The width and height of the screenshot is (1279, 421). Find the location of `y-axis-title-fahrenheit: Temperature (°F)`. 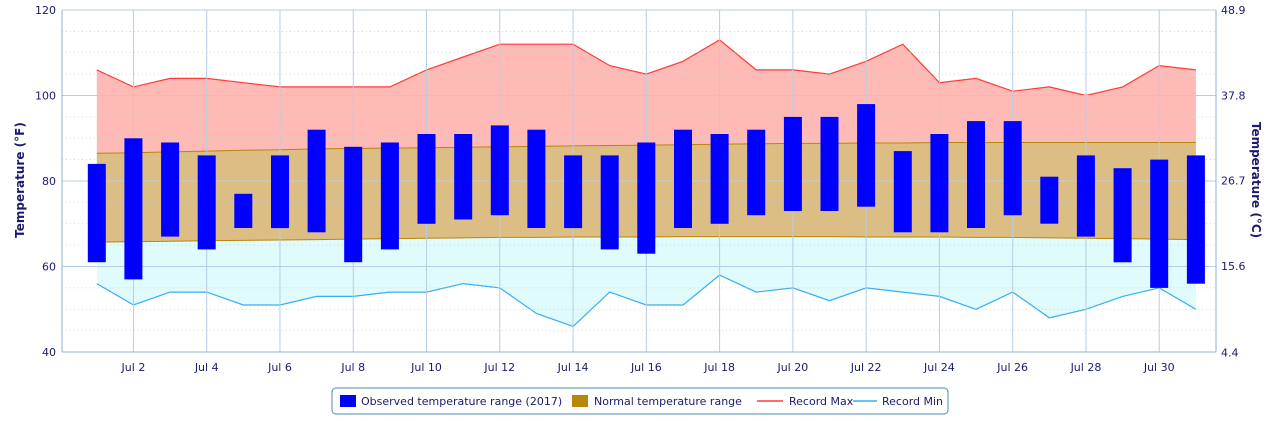

y-axis-title-fahrenheit: Temperature (°F) is located at coordinates (20, 180).